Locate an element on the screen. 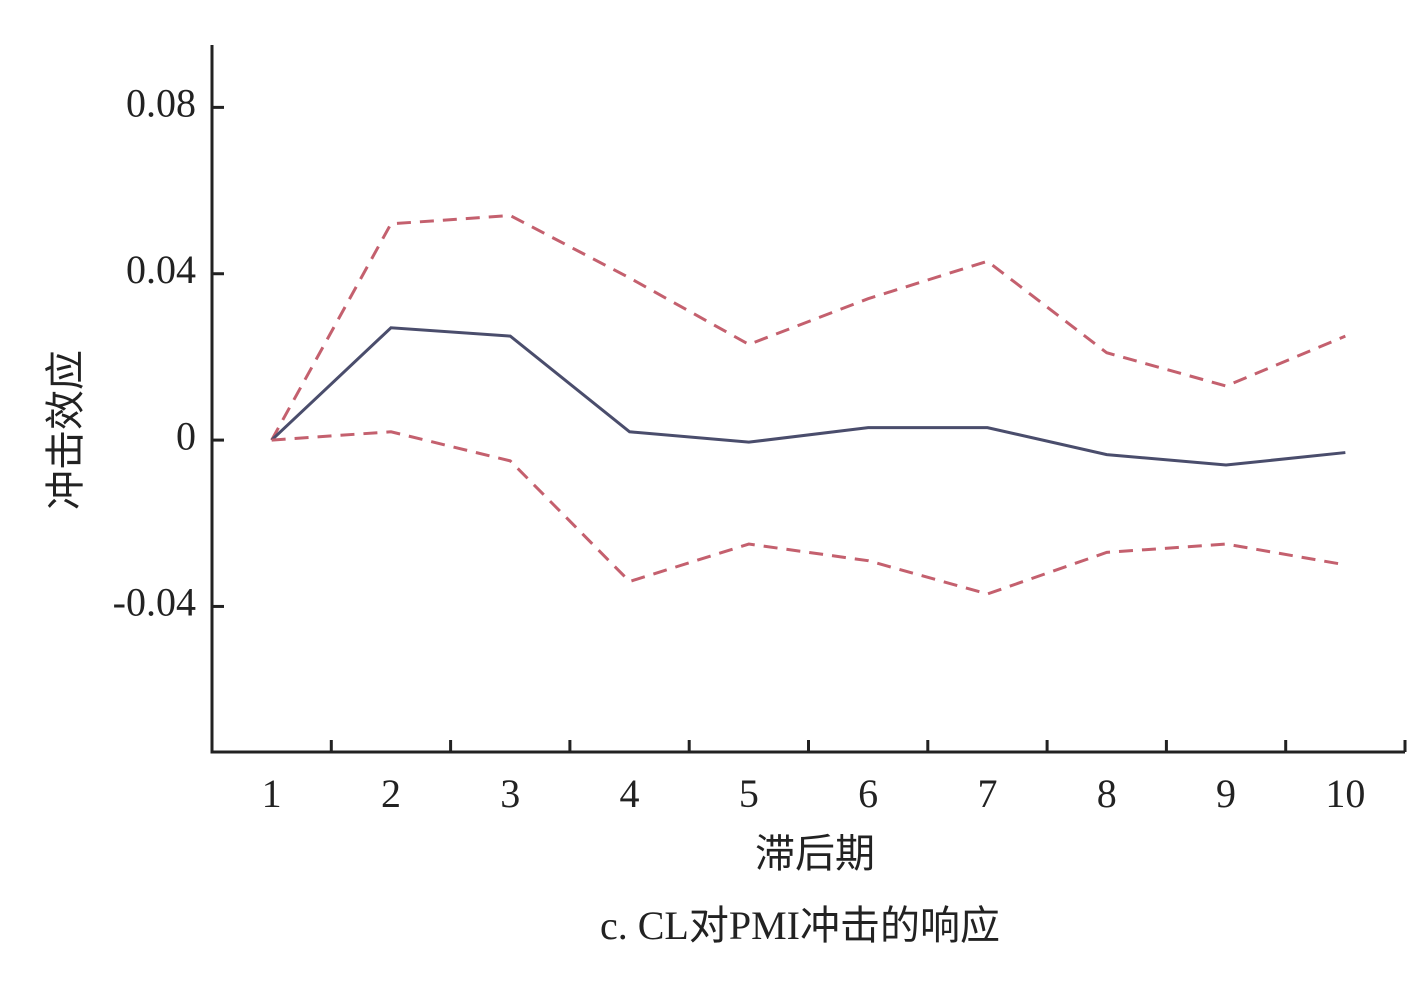 The width and height of the screenshot is (1428, 988). x-tick-label: 8 is located at coordinates (1107, 793).